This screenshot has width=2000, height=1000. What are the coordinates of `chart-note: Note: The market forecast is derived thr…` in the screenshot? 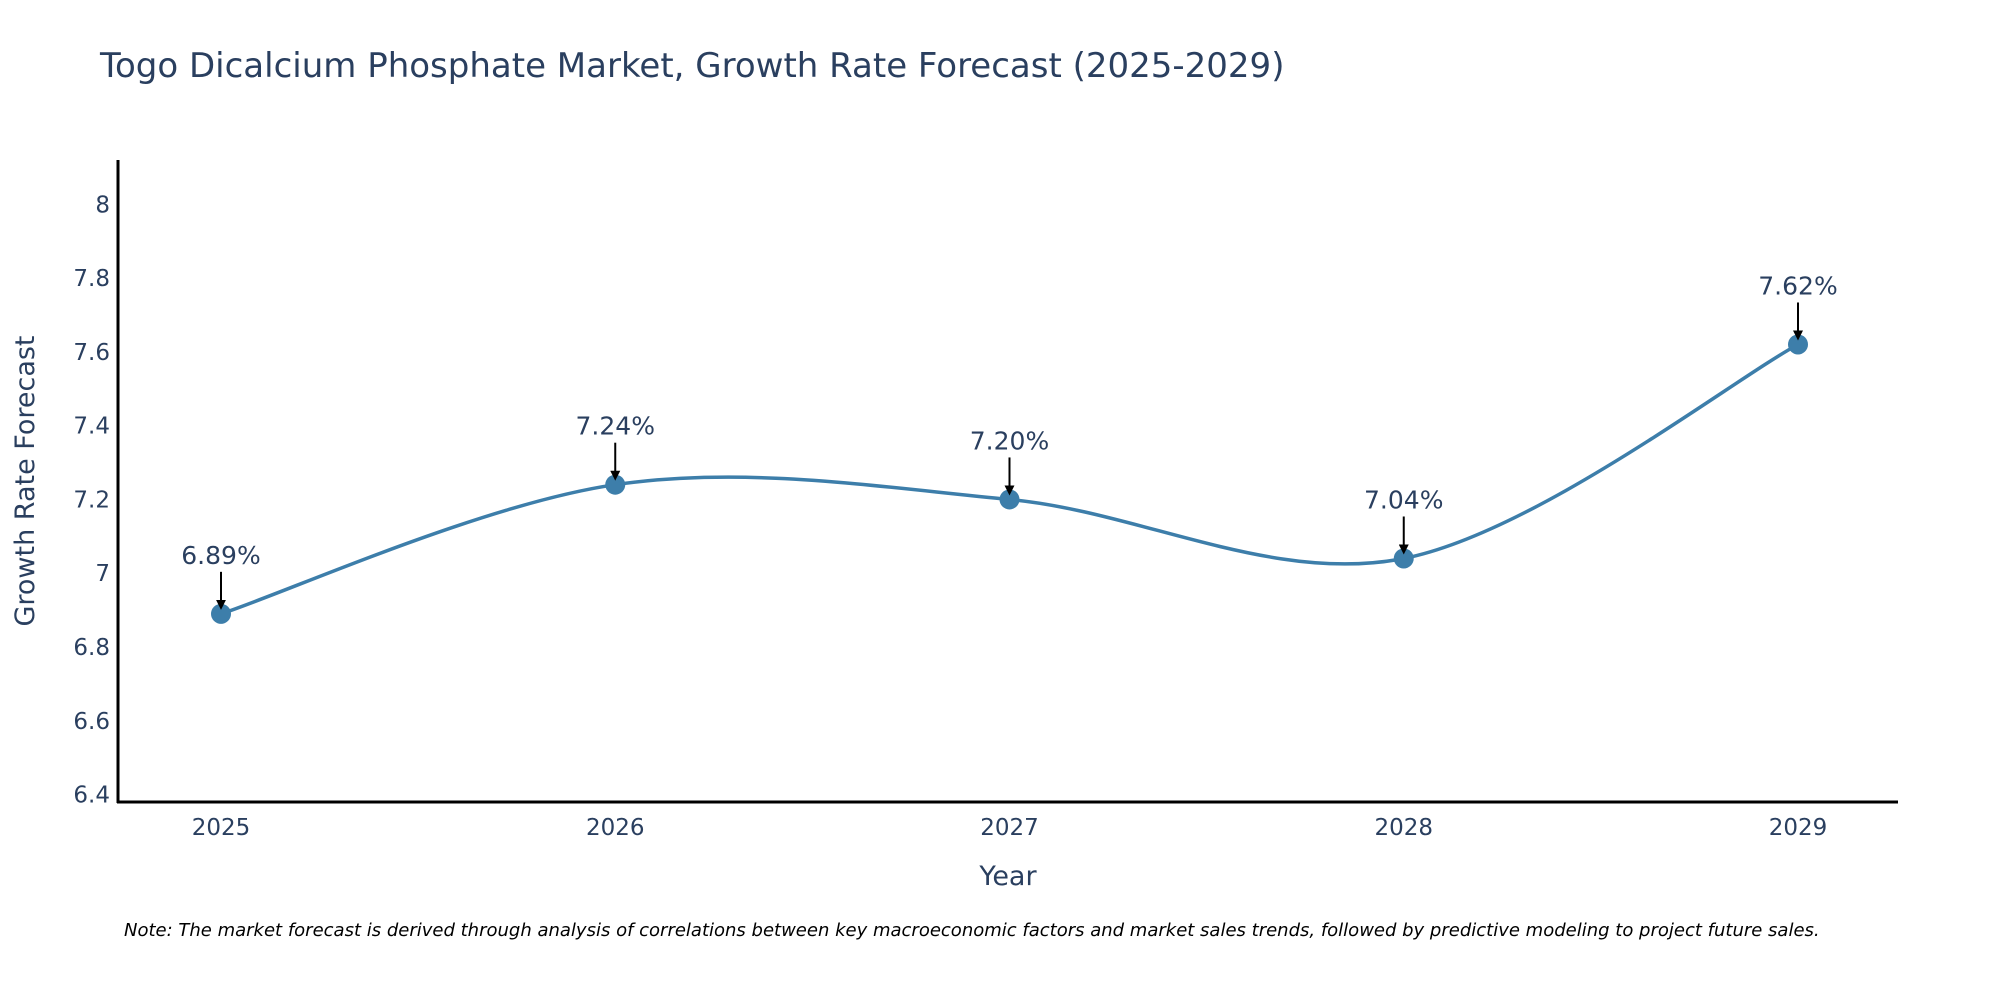 It's located at (972, 930).